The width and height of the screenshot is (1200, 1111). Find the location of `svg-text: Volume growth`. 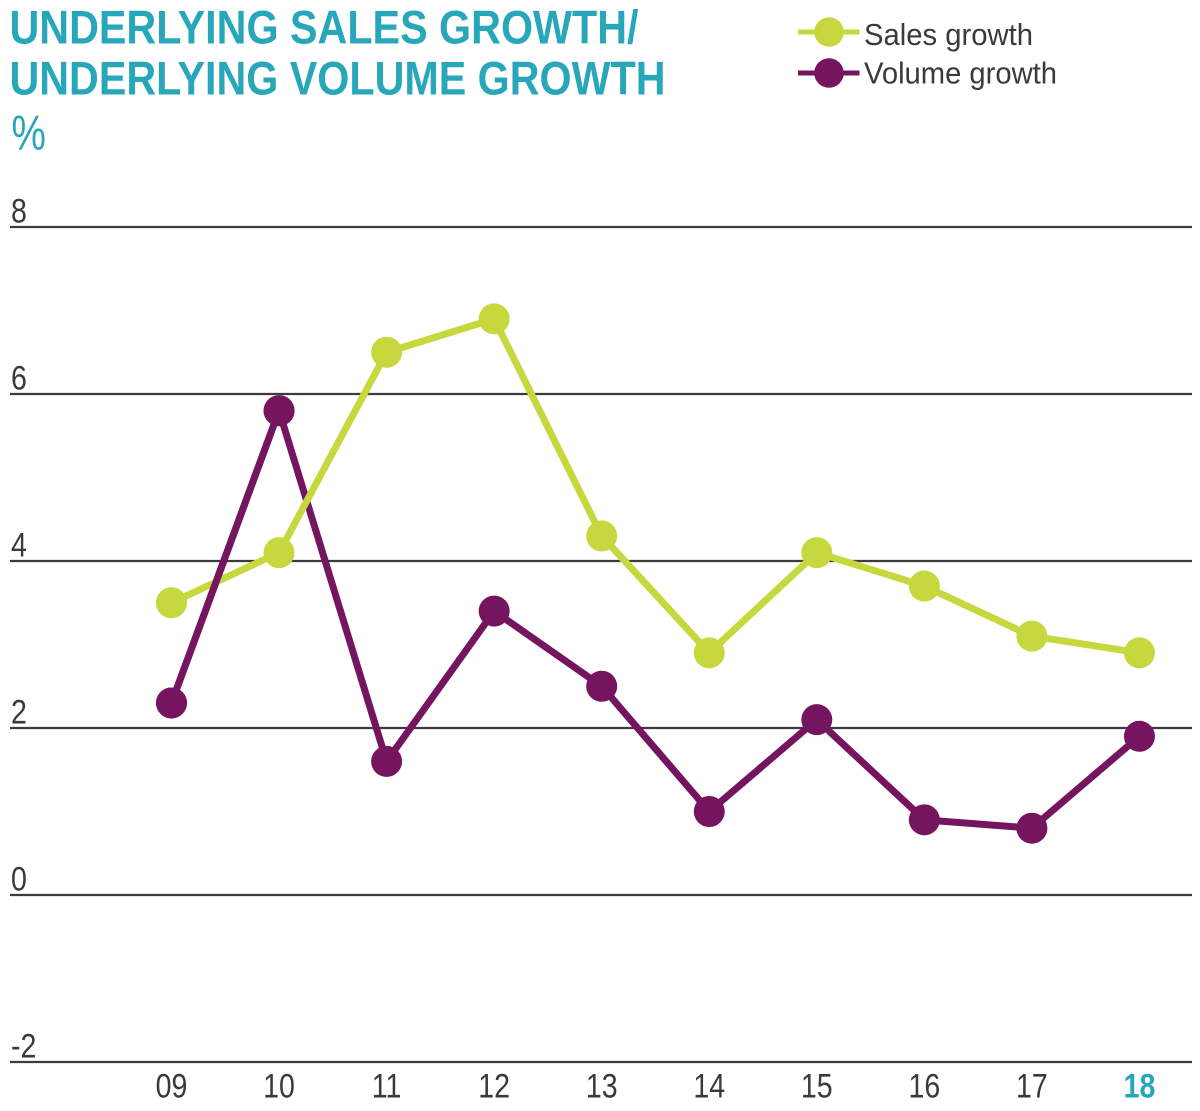

svg-text: Volume growth is located at coordinates (960, 73).